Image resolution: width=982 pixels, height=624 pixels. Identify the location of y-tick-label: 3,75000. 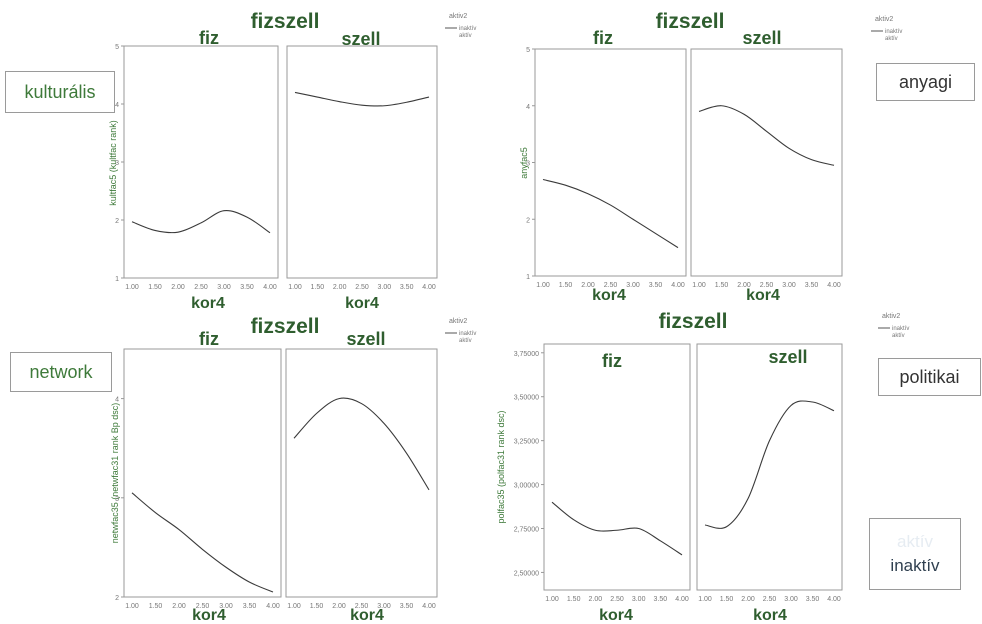
(526, 354).